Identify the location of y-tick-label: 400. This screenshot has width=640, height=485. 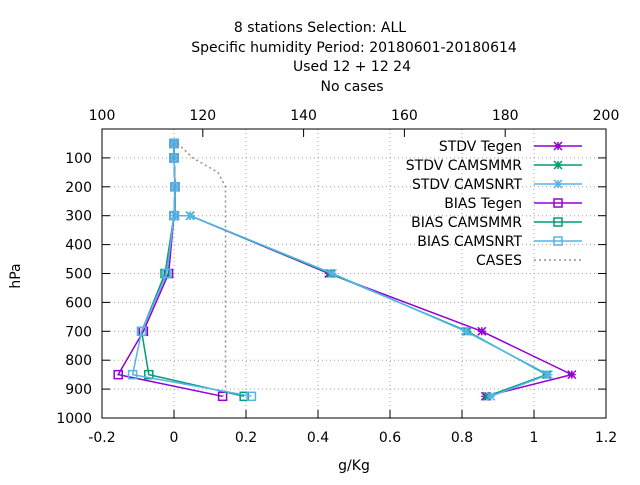
(78, 246).